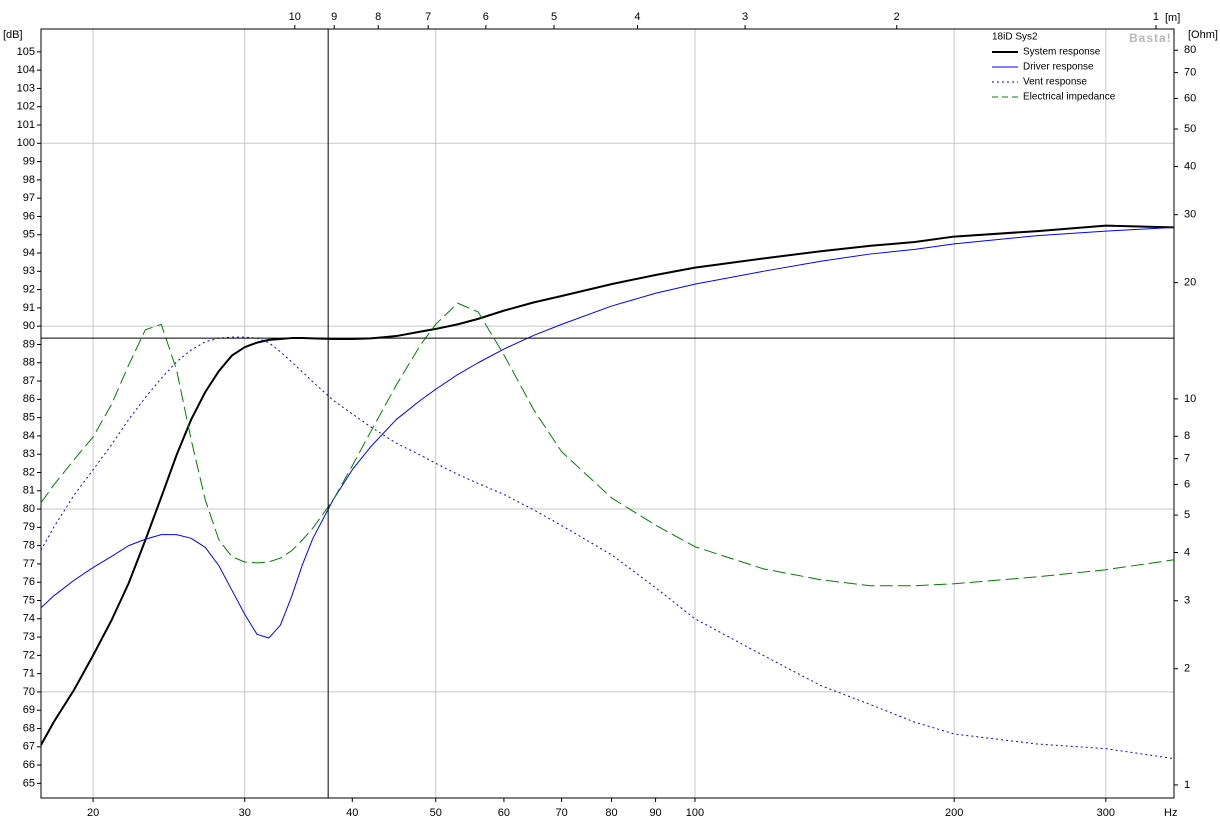  Describe the element at coordinates (1055, 82) in the screenshot. I see `legend-label: Vent response` at that location.